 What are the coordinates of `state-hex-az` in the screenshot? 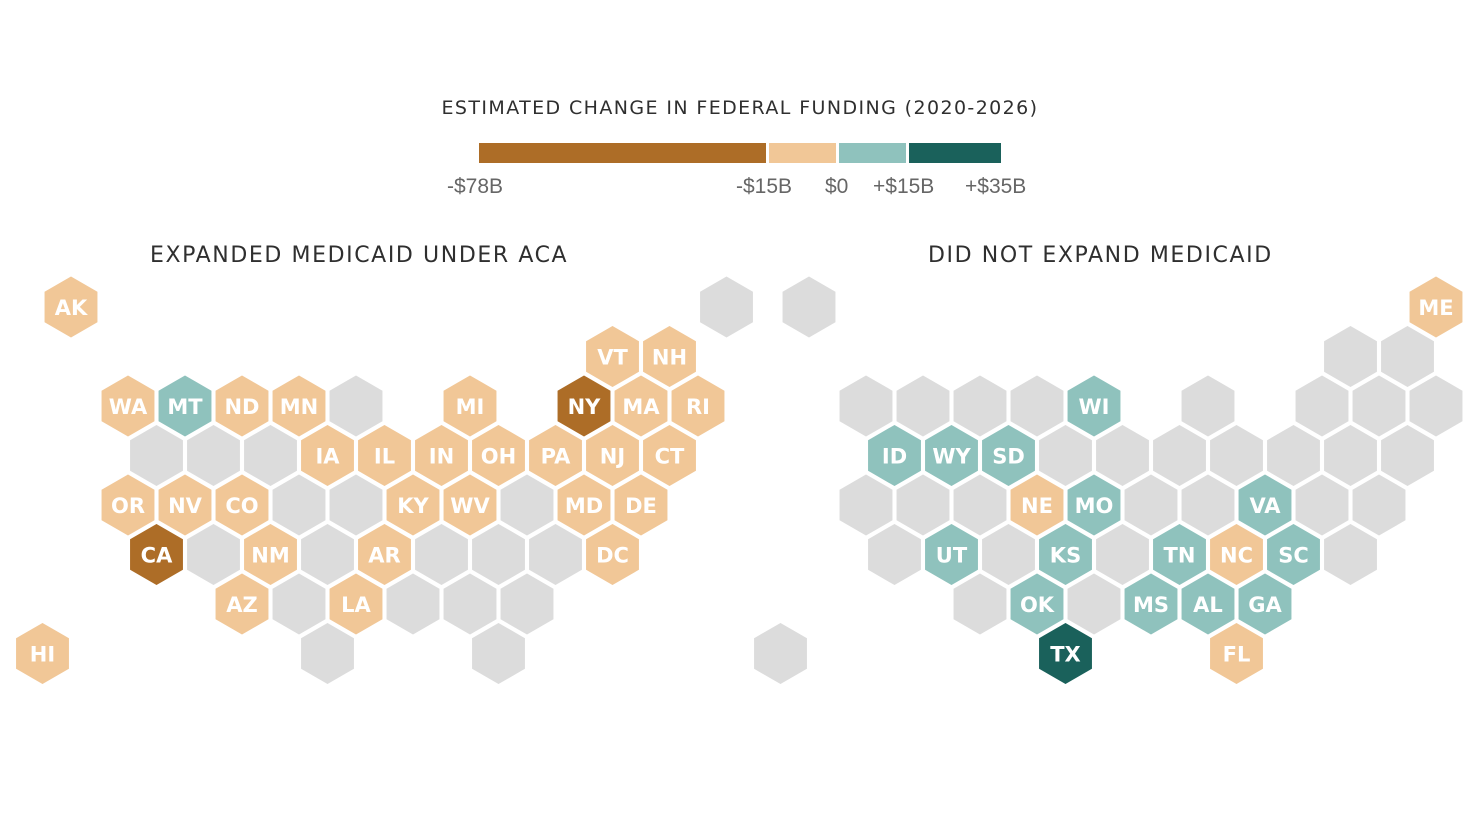 It's located at (242, 604).